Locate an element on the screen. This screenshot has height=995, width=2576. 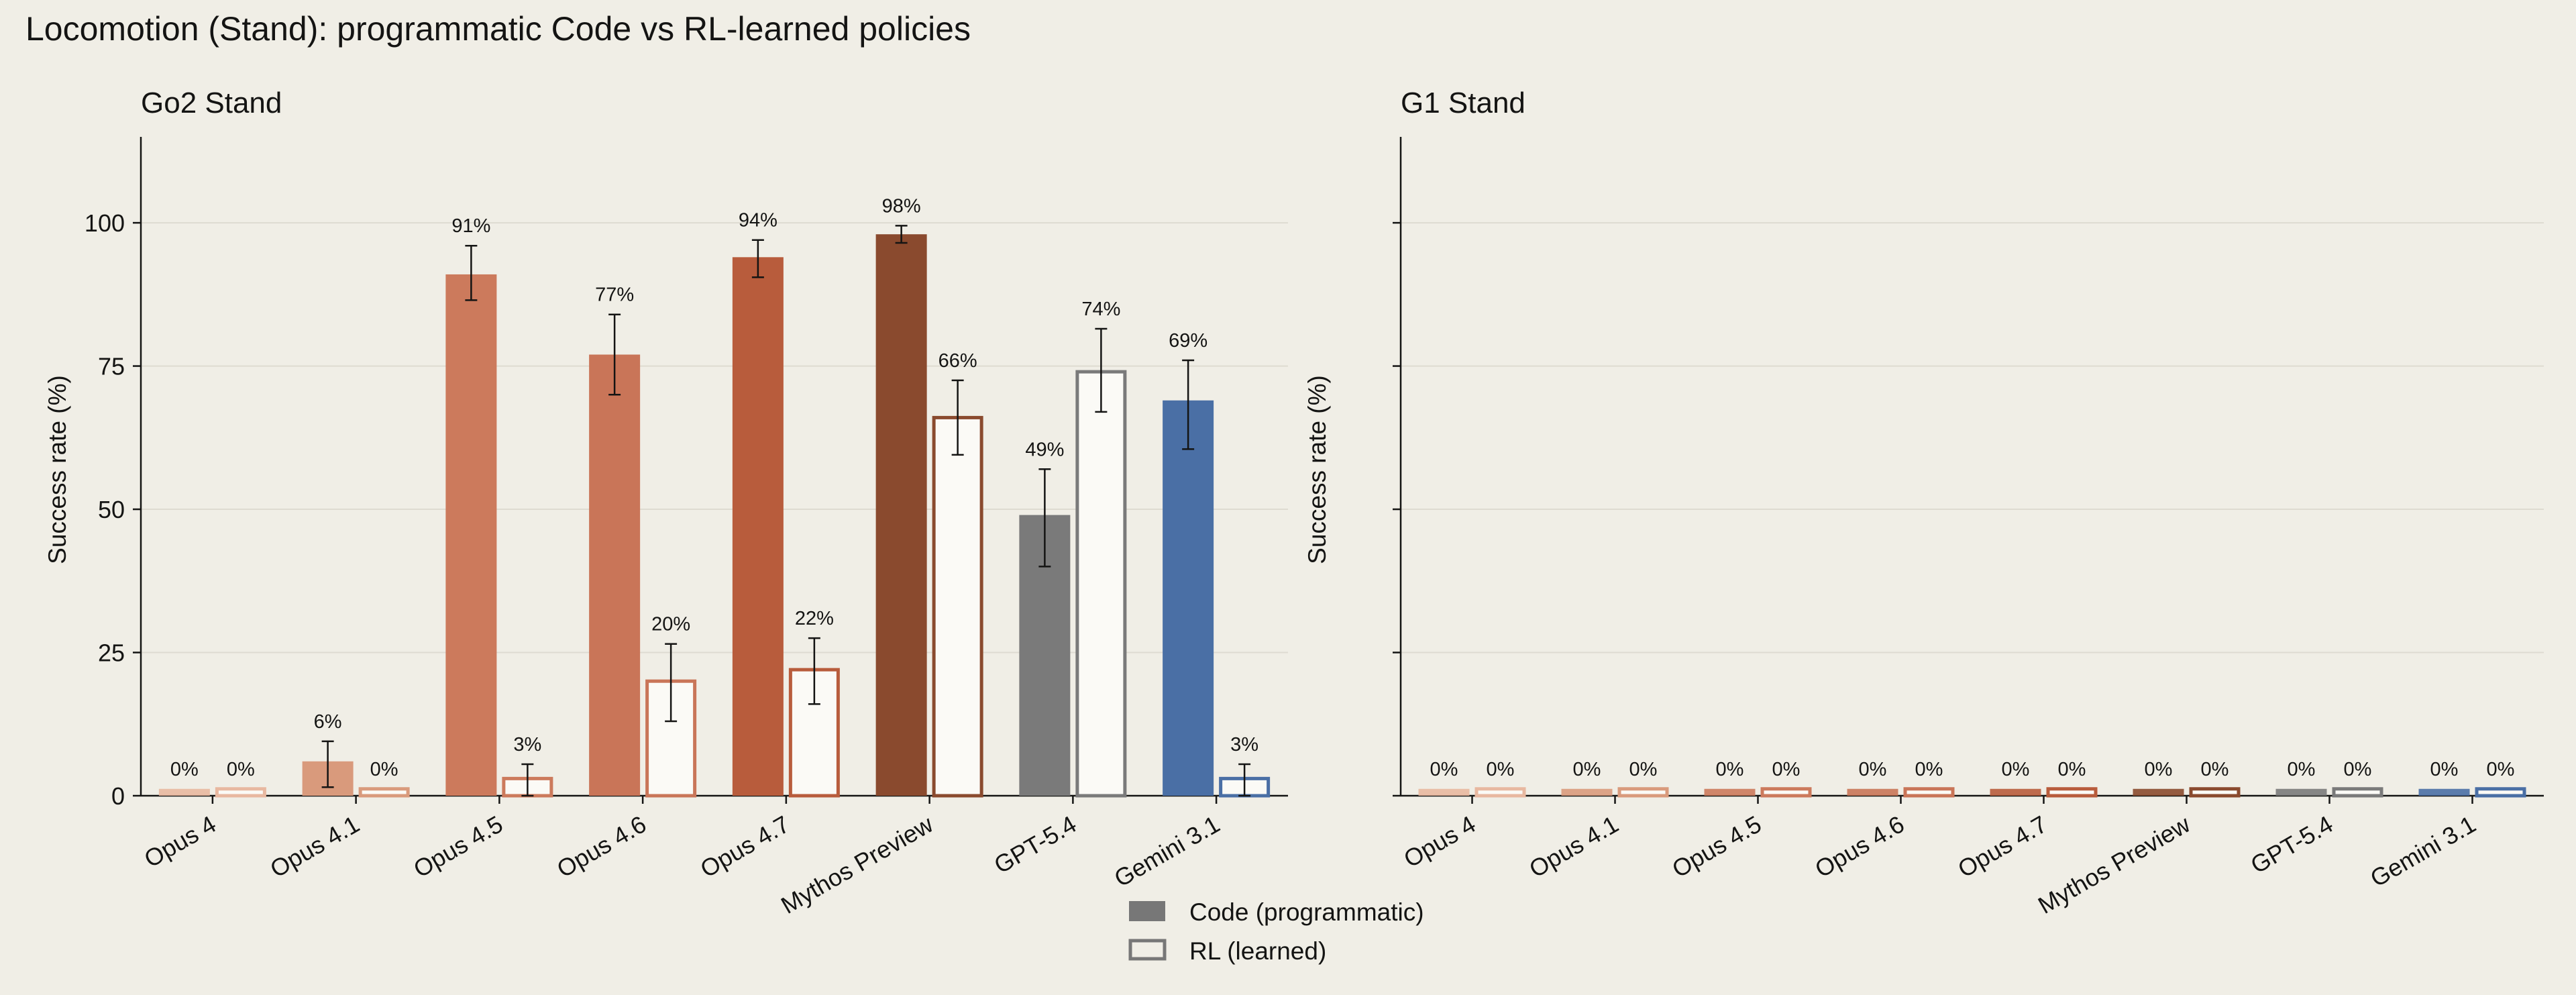
panel-title: Go2 Stand is located at coordinates (211, 103).